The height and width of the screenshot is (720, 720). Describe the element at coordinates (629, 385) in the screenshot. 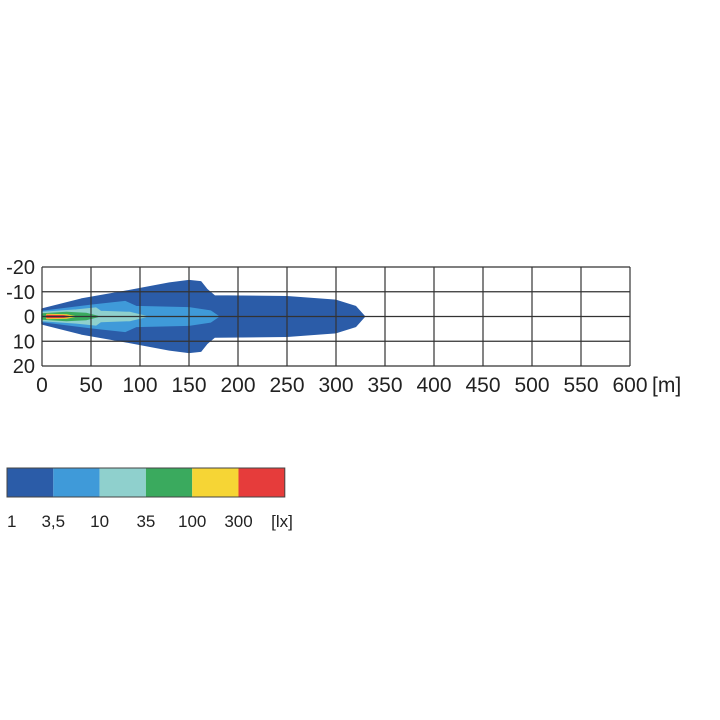

I see `x-tick-label: 600` at that location.